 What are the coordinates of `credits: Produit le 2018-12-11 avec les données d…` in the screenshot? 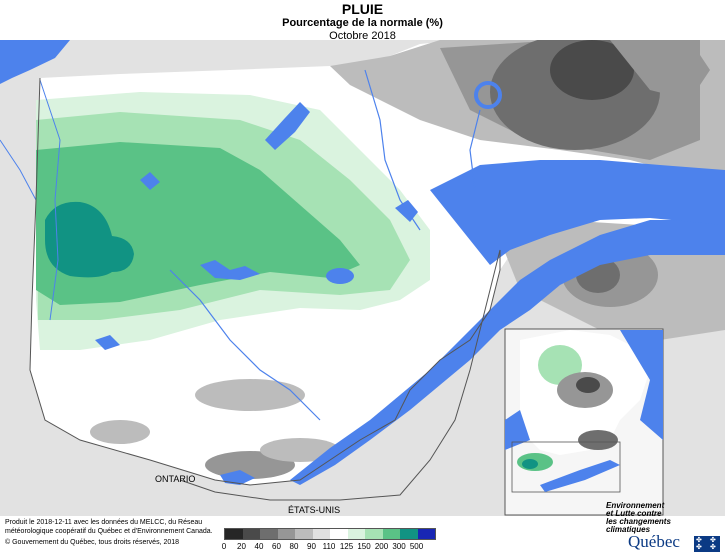 It's located at (110, 532).